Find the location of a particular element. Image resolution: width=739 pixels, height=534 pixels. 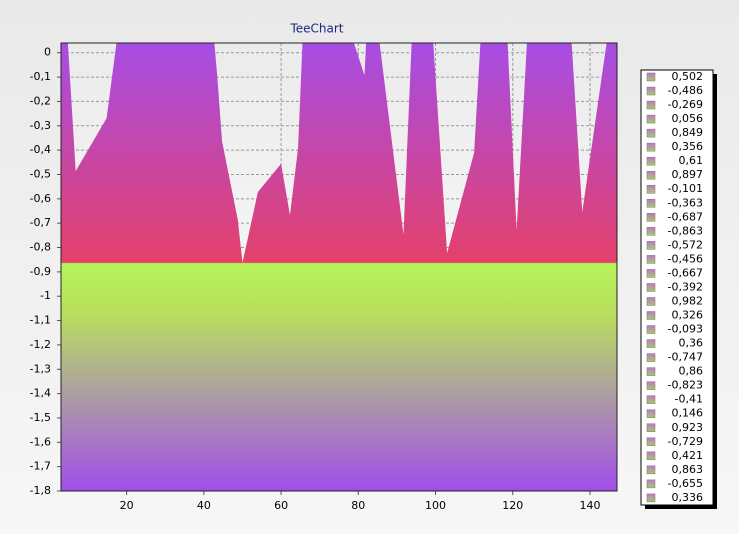

y-tick-label: -1,4 is located at coordinates (40, 393).